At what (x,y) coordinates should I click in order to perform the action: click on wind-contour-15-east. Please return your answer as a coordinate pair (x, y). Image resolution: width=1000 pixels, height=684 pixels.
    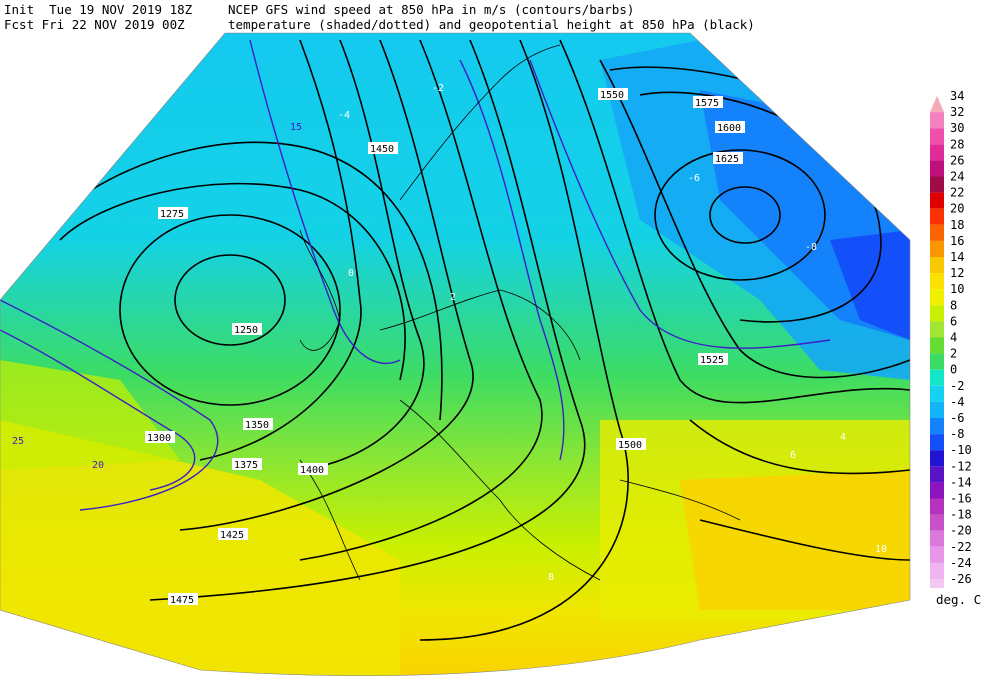
    Looking at the image, I should click on (680, 204).